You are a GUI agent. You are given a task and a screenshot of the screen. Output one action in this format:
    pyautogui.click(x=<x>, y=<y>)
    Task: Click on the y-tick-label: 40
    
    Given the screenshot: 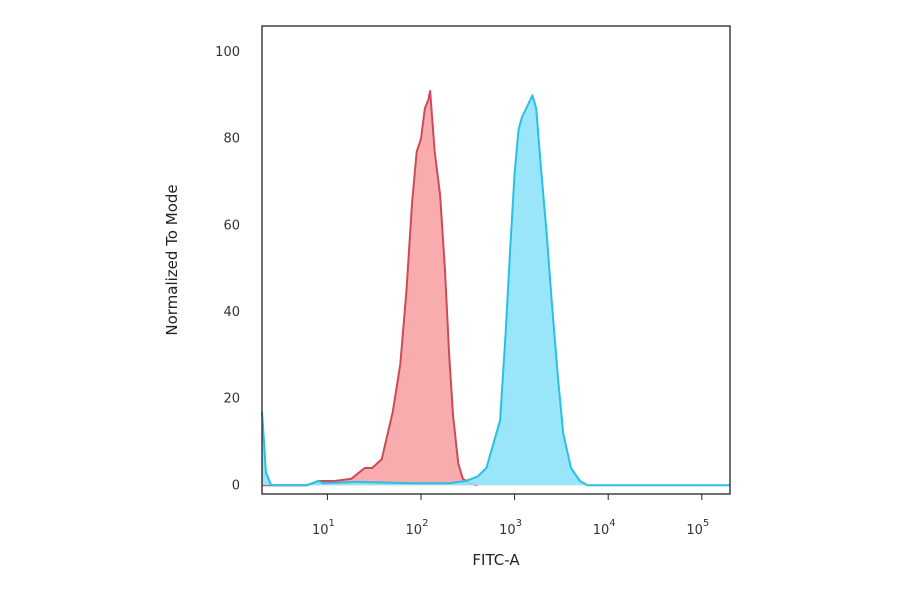 What is the action you would take?
    pyautogui.click(x=231, y=312)
    